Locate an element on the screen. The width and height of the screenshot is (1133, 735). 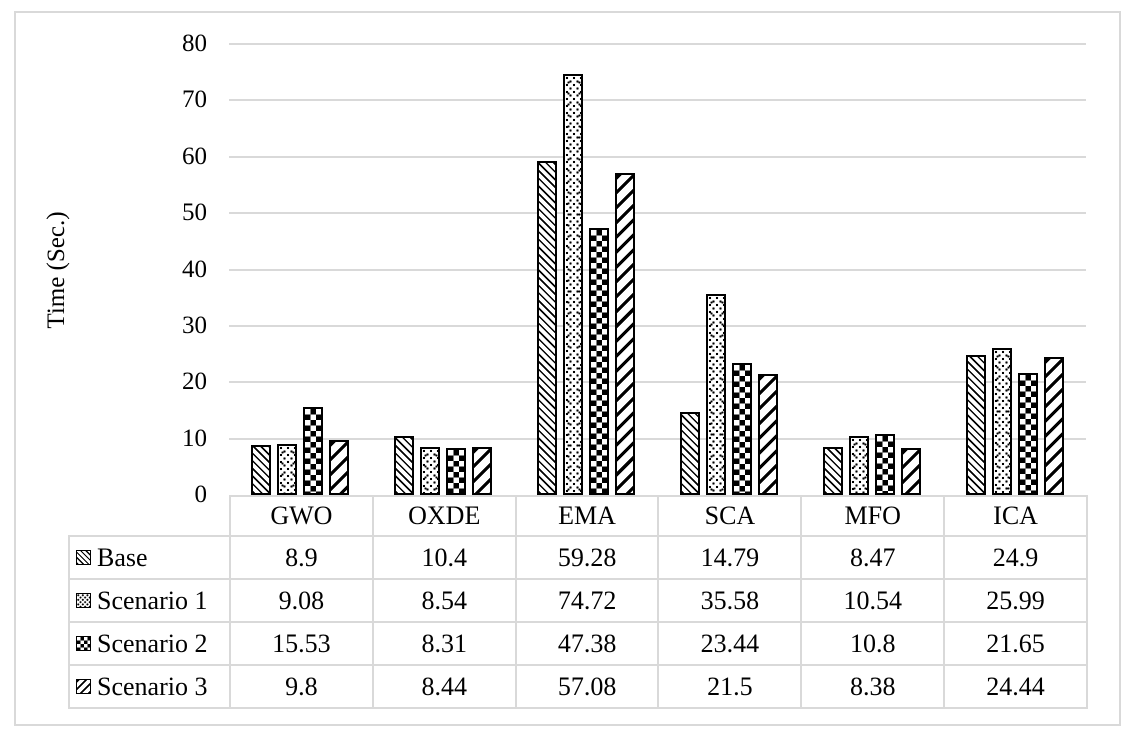
bar-scenario-2-oxde is located at coordinates (456, 471).